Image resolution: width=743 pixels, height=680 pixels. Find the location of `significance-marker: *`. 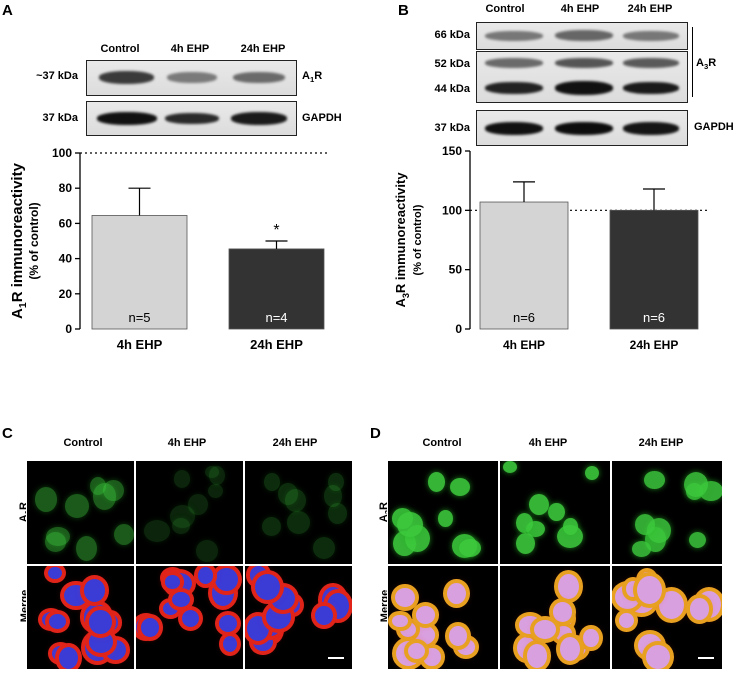

significance-marker: * is located at coordinates (276, 230).